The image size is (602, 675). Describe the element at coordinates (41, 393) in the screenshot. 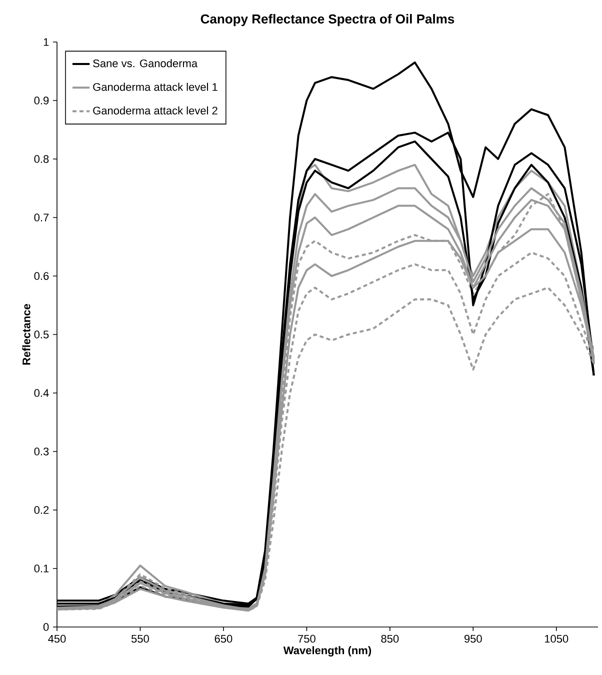

I see `y-tick-label: 0.4` at that location.